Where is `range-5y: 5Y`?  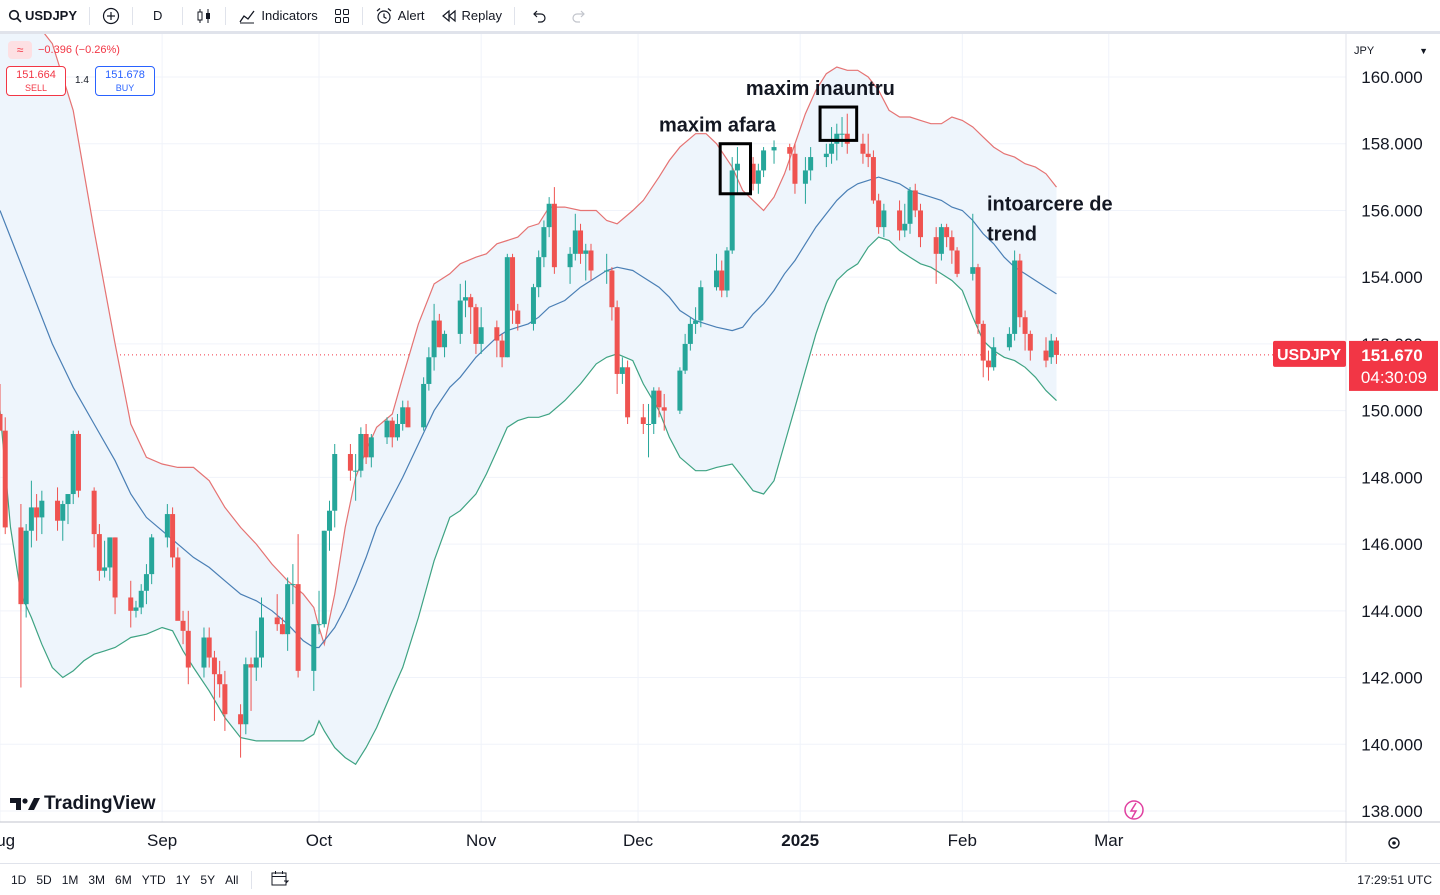
range-5y: 5Y is located at coordinates (208, 879).